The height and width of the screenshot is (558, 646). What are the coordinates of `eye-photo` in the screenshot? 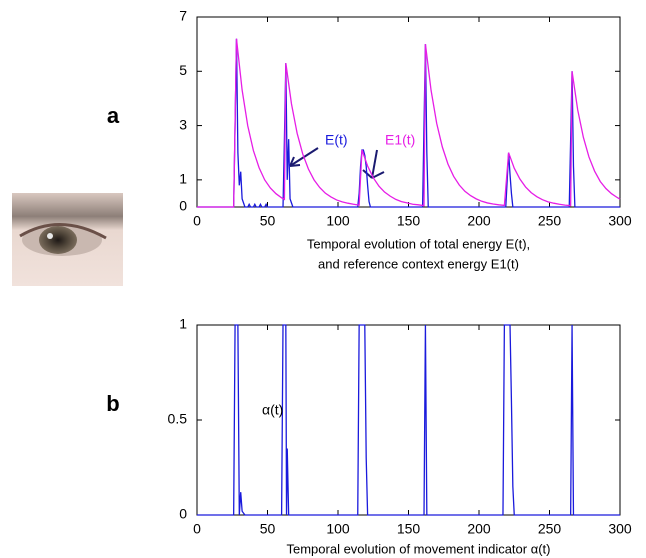 It's located at (67, 239).